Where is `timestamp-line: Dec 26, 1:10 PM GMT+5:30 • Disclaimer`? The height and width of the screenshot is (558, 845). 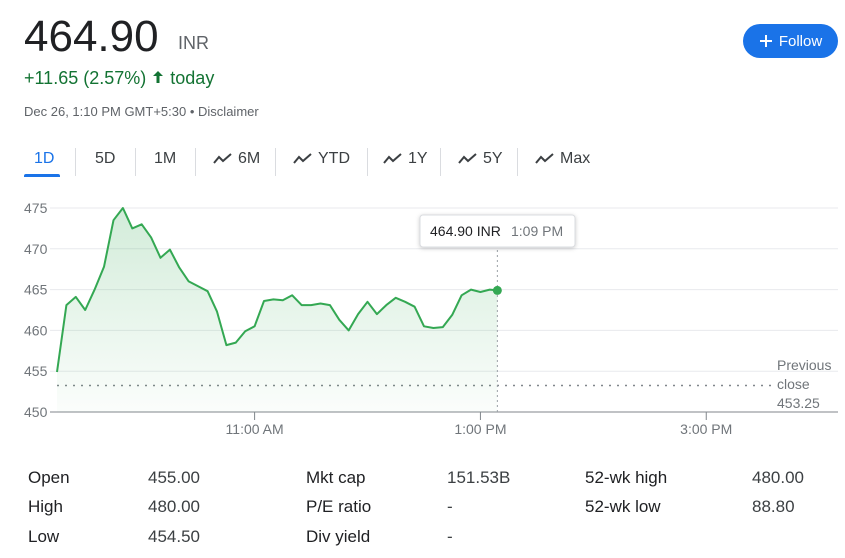
timestamp-line: Dec 26, 1:10 PM GMT+5:30 • Disclaimer is located at coordinates (141, 111).